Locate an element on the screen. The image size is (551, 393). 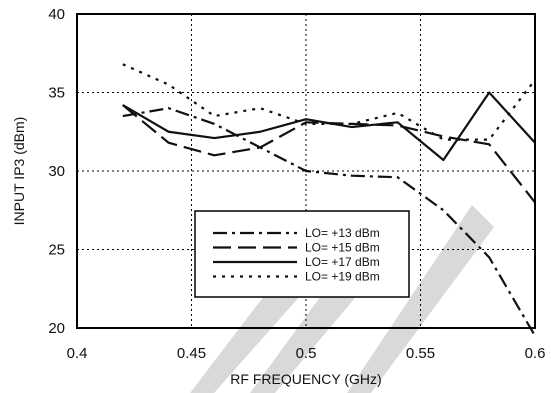
y-tick-label: 25 is located at coordinates (56, 250).